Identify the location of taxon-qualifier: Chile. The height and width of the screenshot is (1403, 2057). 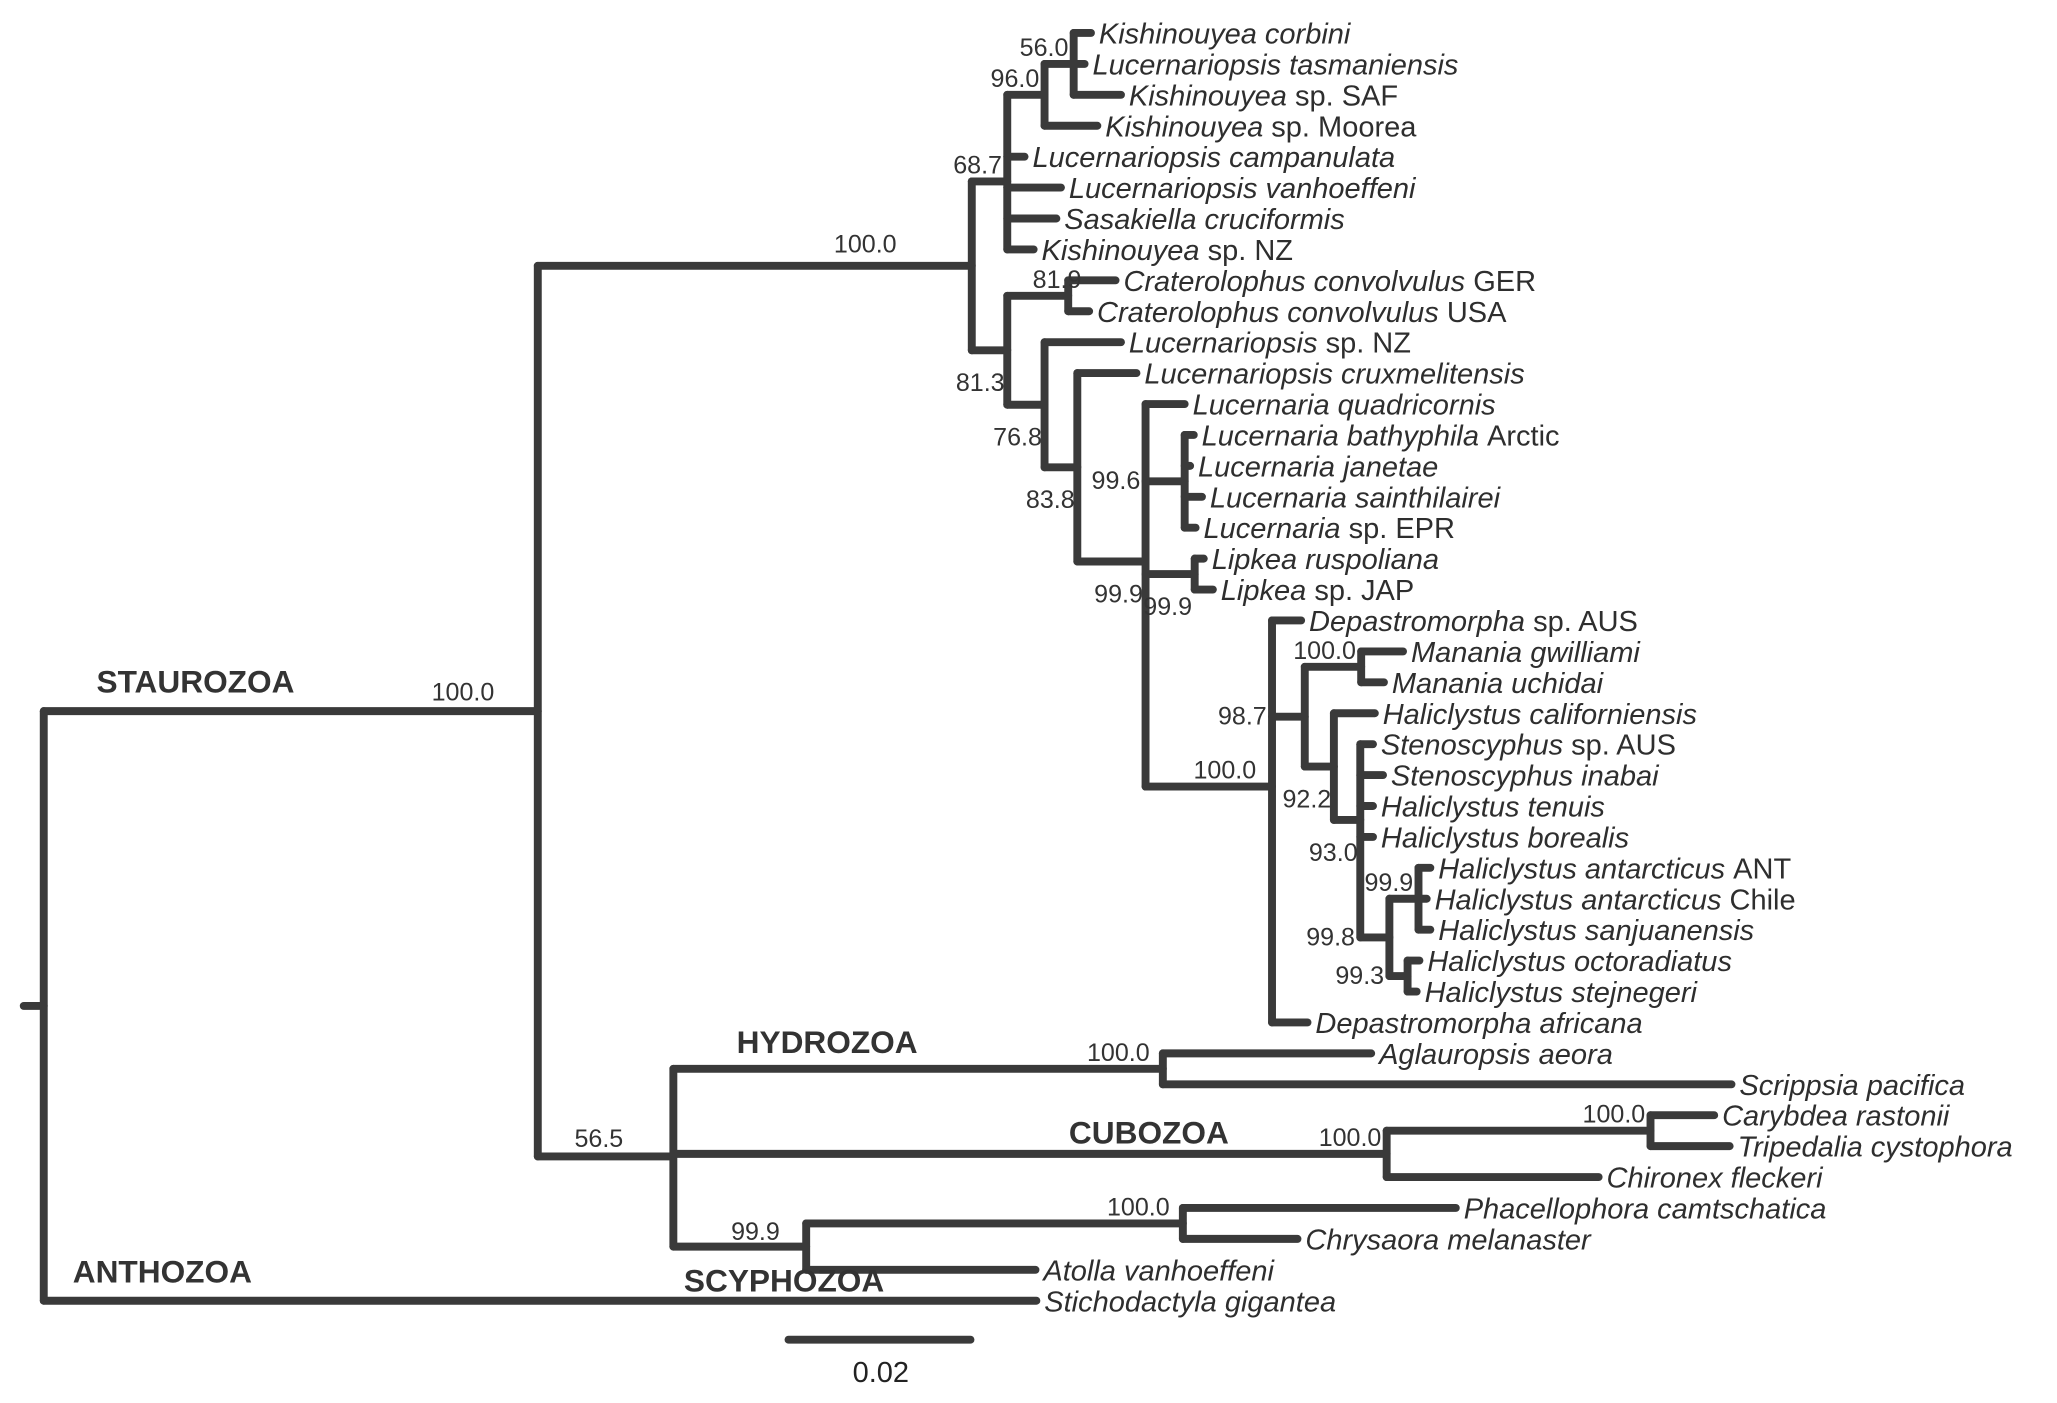
(1763, 900).